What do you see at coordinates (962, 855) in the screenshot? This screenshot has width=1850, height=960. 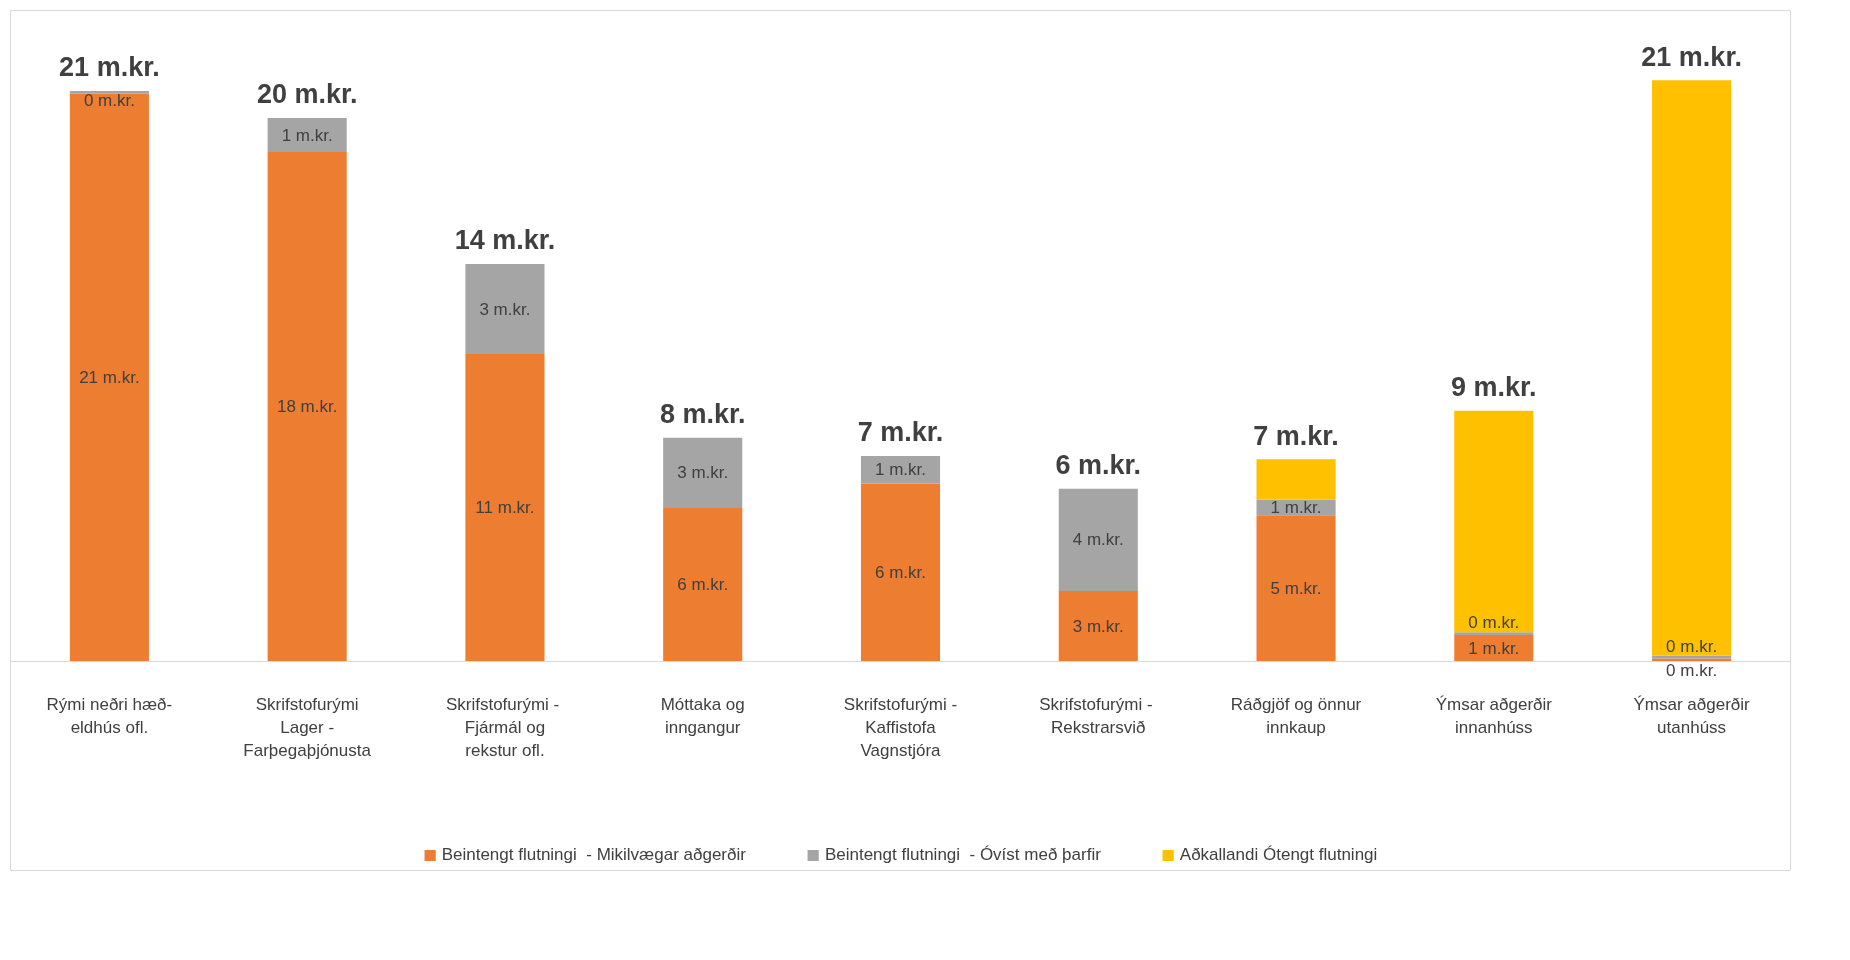 I see `legend-label: Beintengt flutningi - Óvíst með þarfir` at bounding box center [962, 855].